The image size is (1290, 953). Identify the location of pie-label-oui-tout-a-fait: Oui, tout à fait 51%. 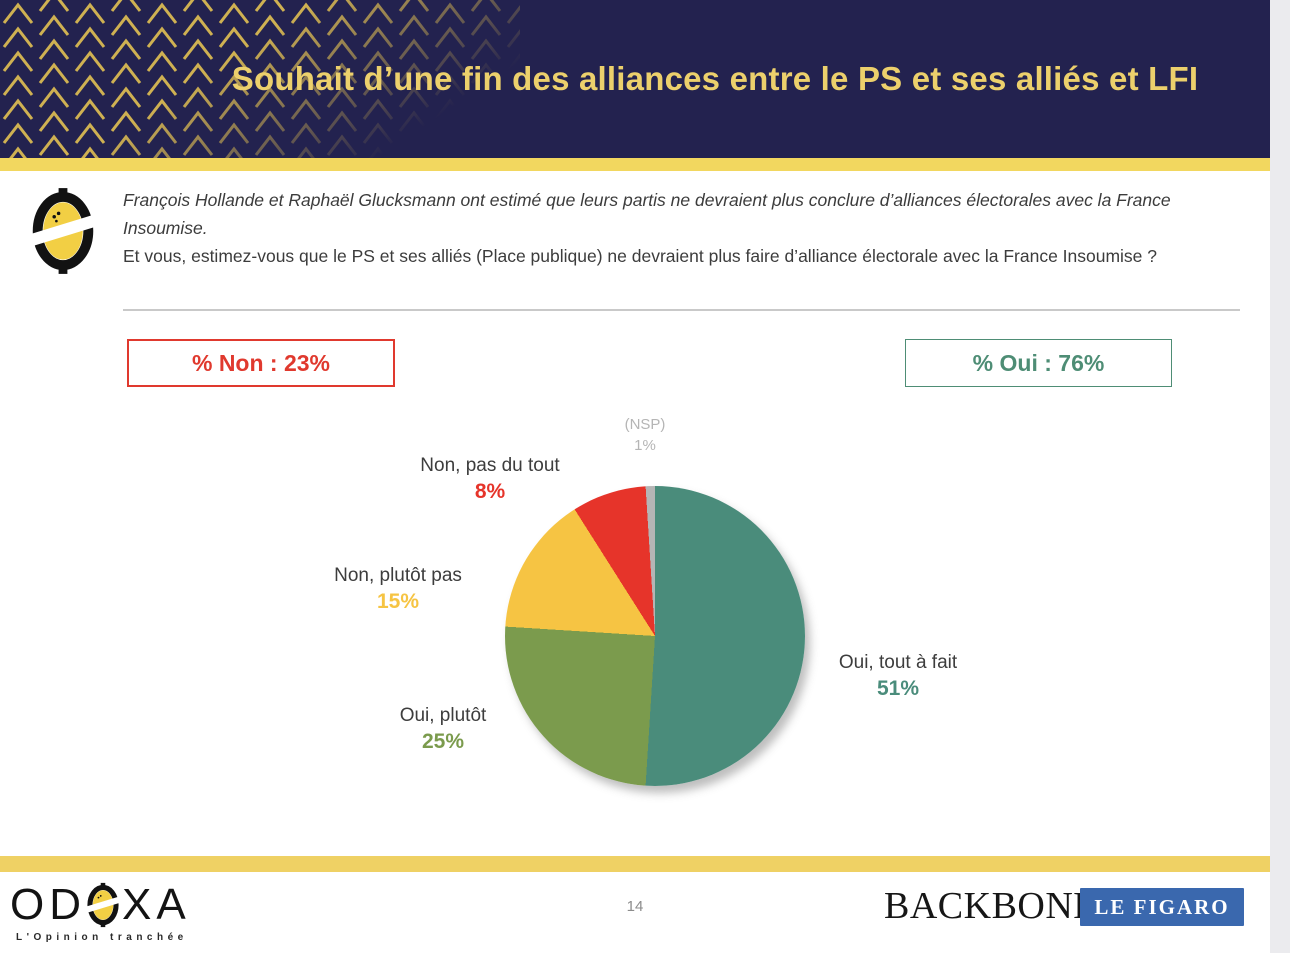
(898, 676).